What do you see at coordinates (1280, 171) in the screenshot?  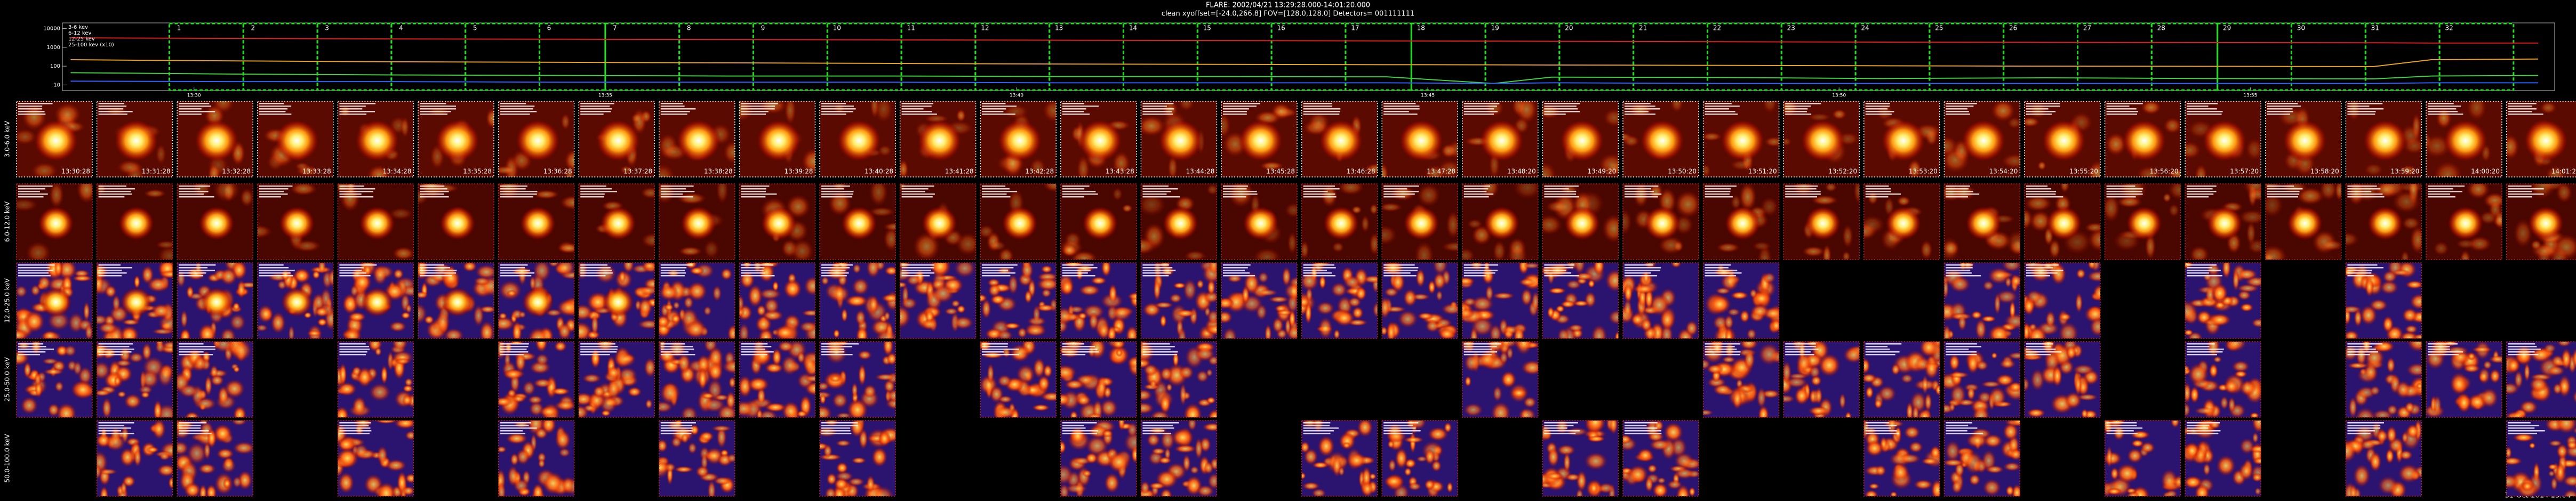 I see `panel-time: 13:45:28` at bounding box center [1280, 171].